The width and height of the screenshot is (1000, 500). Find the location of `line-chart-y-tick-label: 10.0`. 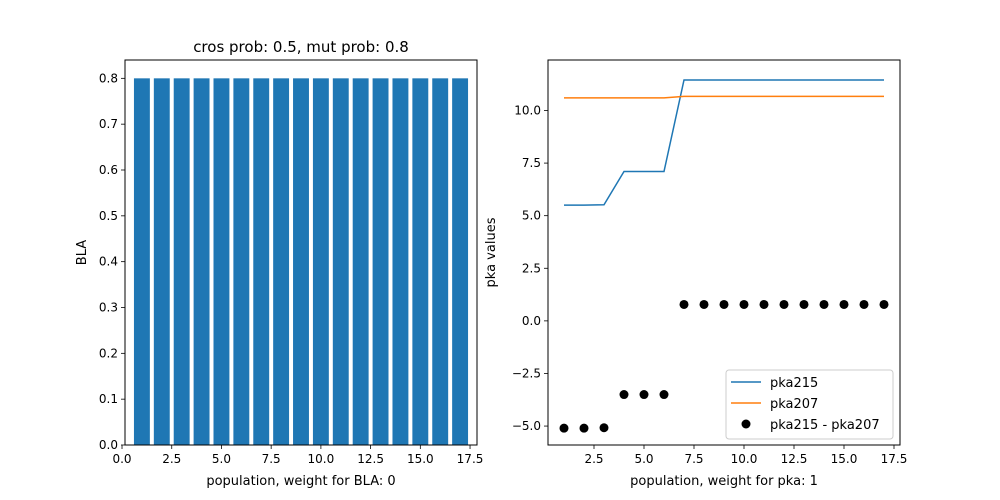

line-chart-y-tick-label: 10.0 is located at coordinates (527, 110).